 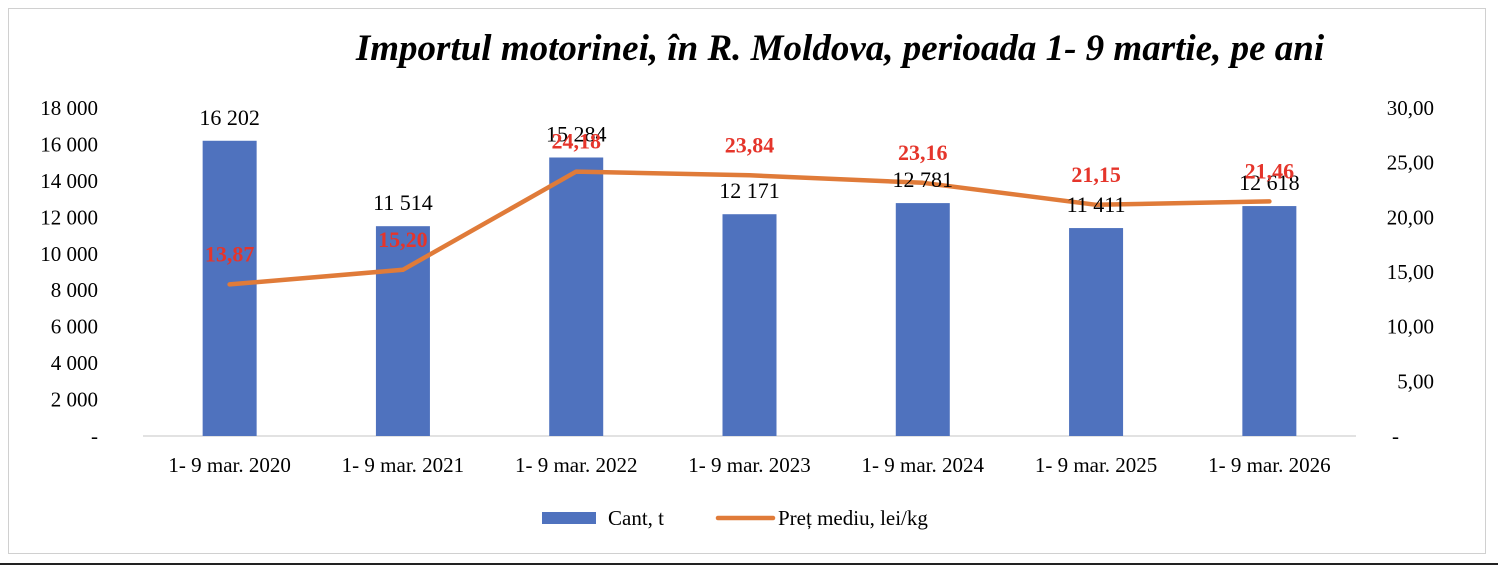 I want to click on line-value-label: 21,46, so click(x=1270, y=170).